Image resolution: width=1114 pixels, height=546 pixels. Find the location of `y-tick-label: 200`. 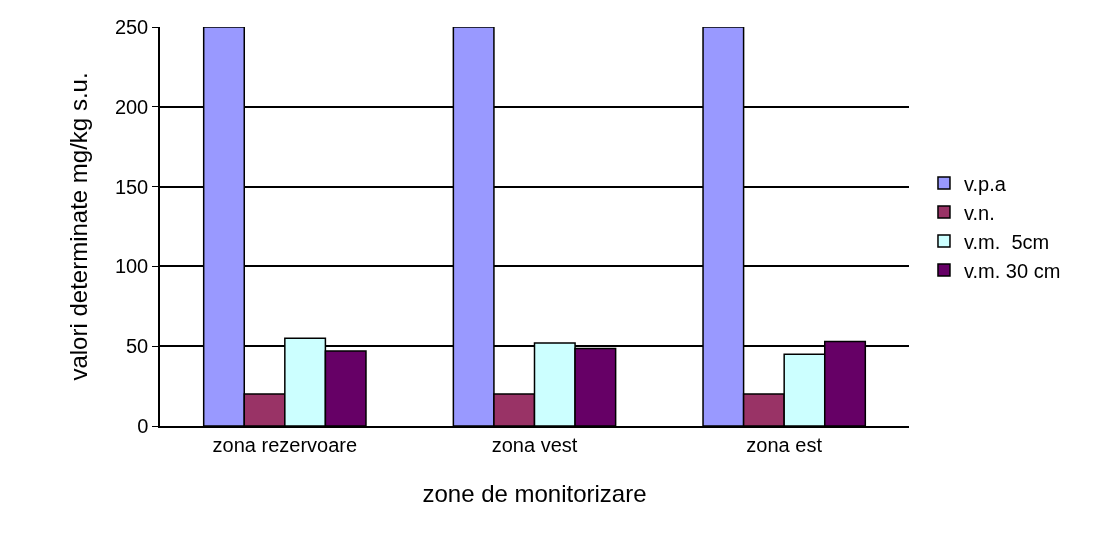

y-tick-label: 200 is located at coordinates (131, 106).